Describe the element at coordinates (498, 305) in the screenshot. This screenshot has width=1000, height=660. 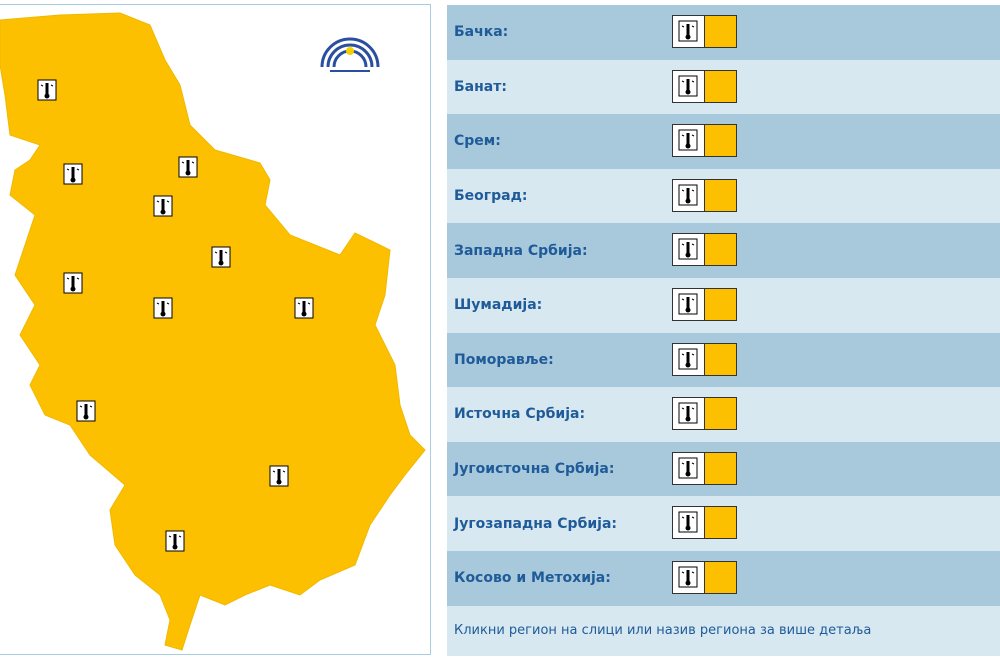
I see `region-name: Шумадија:` at that location.